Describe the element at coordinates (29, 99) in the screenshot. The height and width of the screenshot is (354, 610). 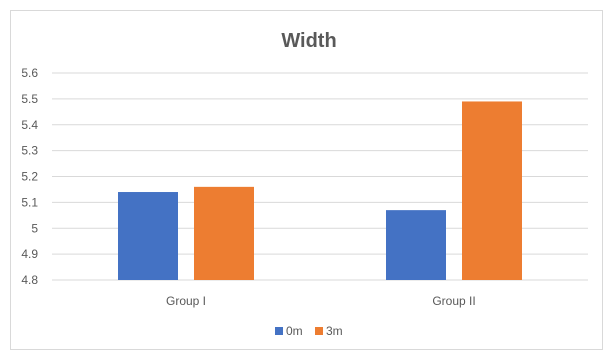
I see `y-tick-label: 5.5` at that location.